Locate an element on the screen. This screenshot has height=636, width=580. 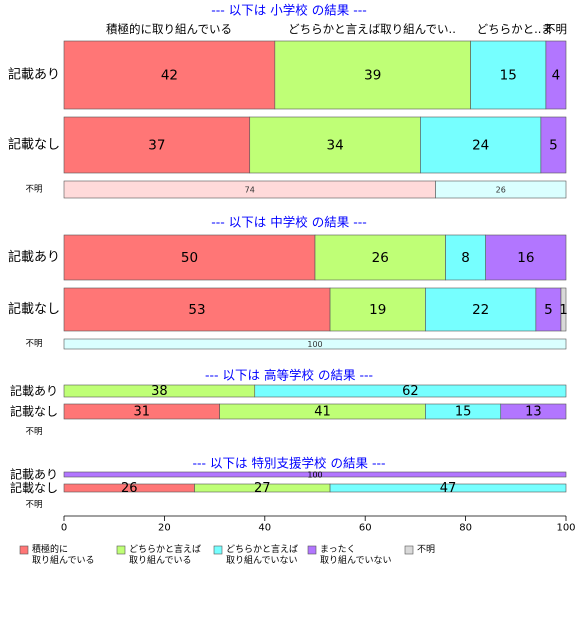
column-header-label: 不明 is located at coordinates (555, 29).